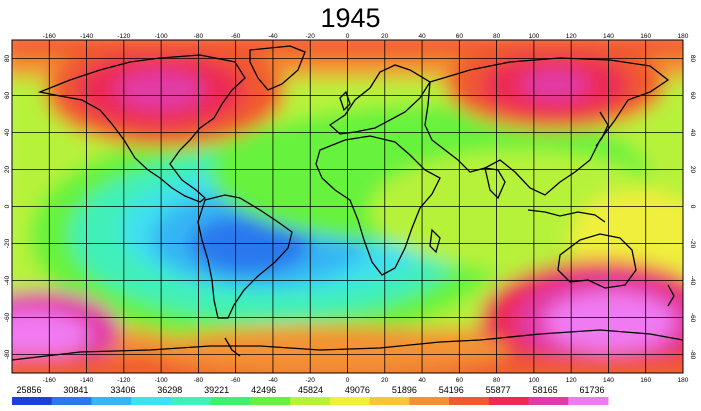  Describe the element at coordinates (602, 129) in the screenshot. I see `japan-coast` at that location.